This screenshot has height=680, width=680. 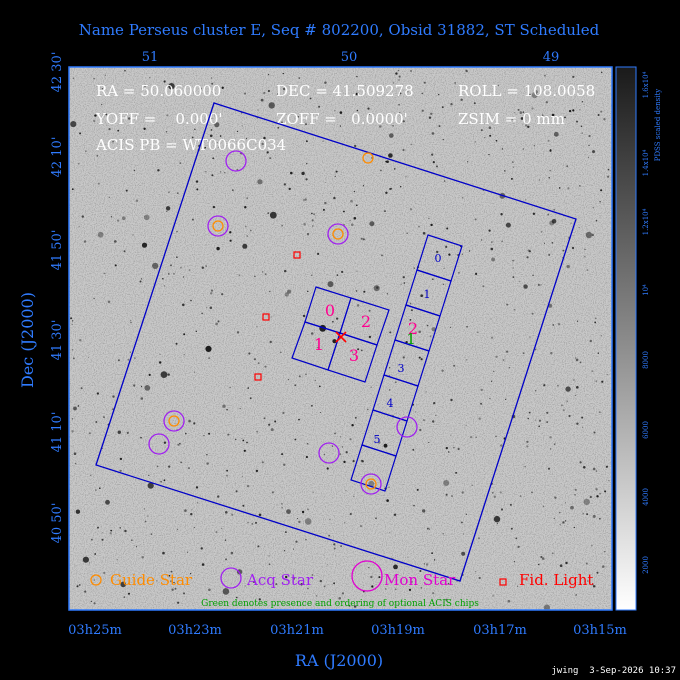 What do you see at coordinates (345, 91) in the screenshot?
I see `dec-readout: DEC = 41.509278` at bounding box center [345, 91].